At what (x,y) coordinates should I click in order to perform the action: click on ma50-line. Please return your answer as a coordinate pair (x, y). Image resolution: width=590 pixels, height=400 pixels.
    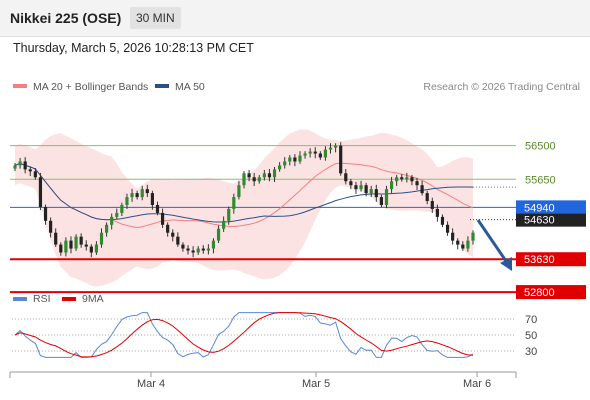
    Looking at the image, I should click on (244, 192).